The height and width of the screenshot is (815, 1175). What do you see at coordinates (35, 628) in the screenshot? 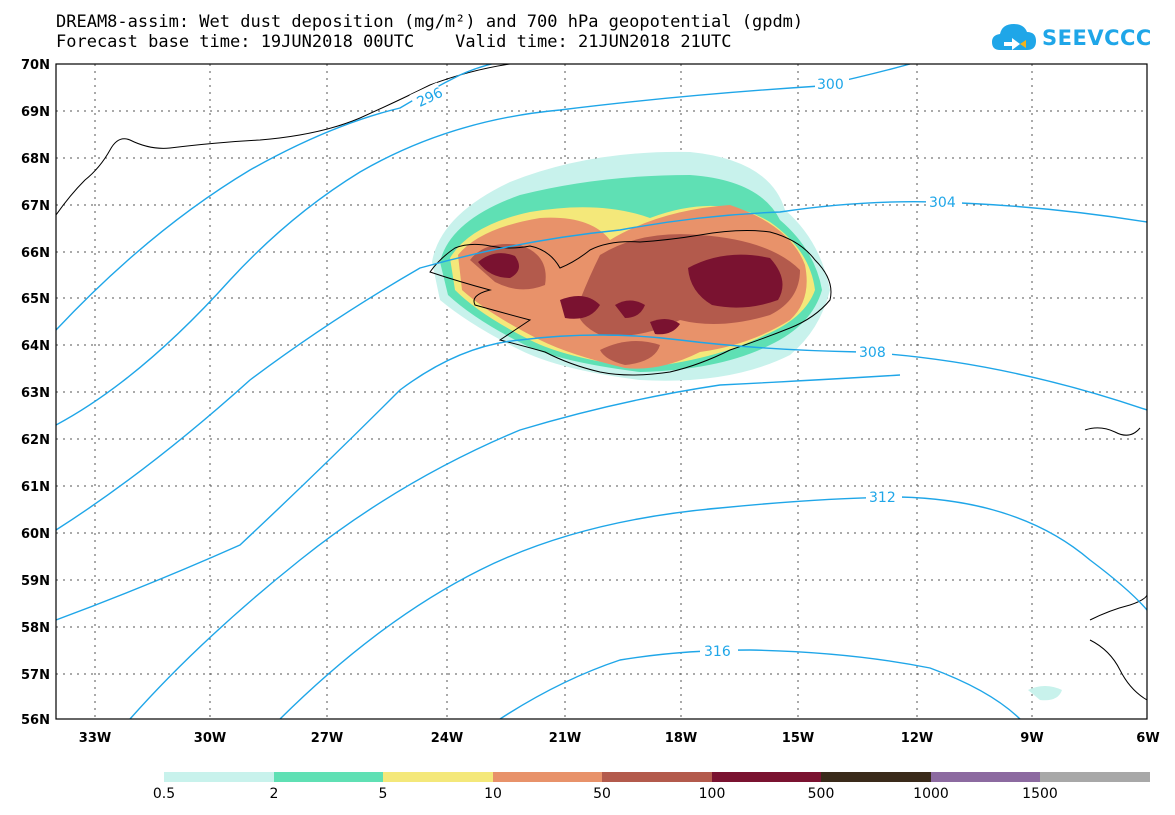
I see `lat-label: 58N` at bounding box center [35, 628].